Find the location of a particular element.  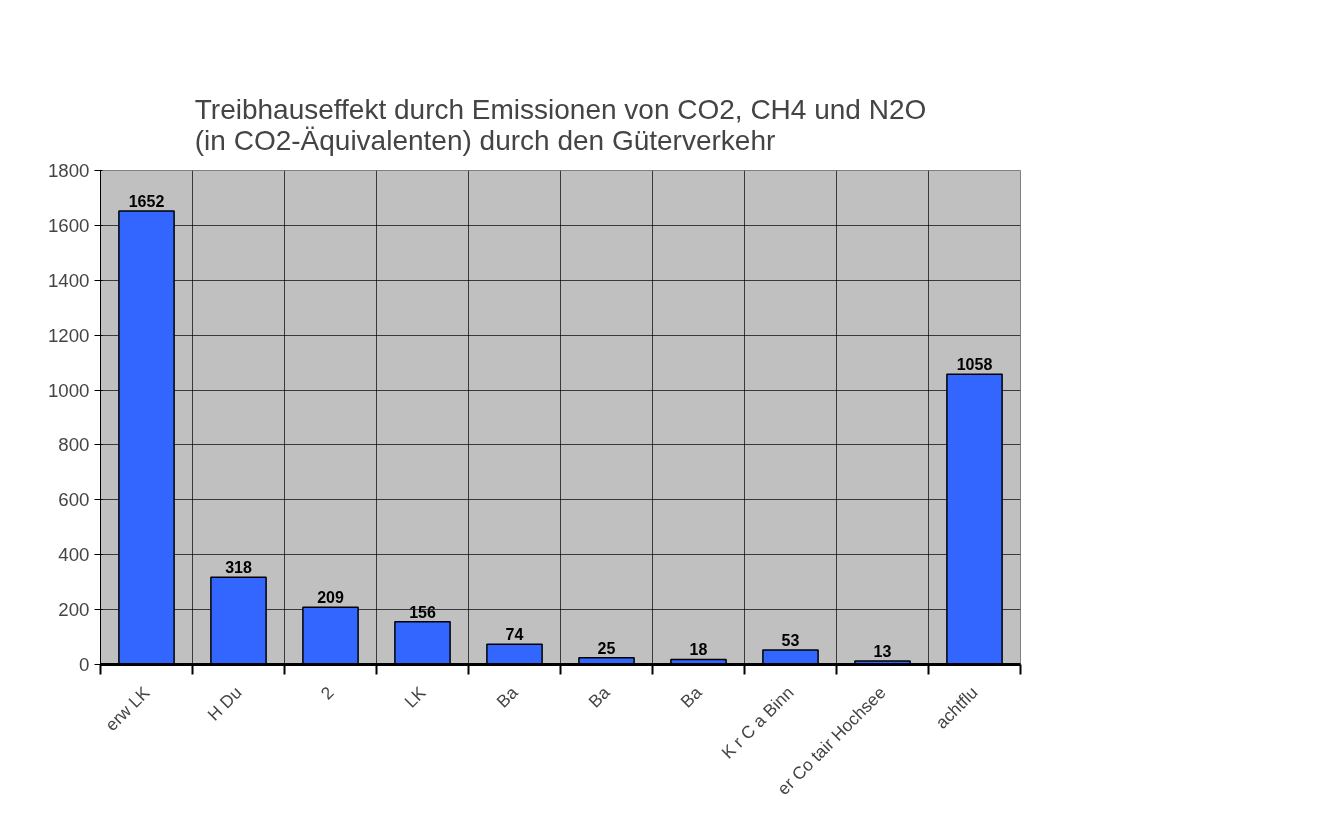

y-tick-label: 1400 is located at coordinates (69, 280).